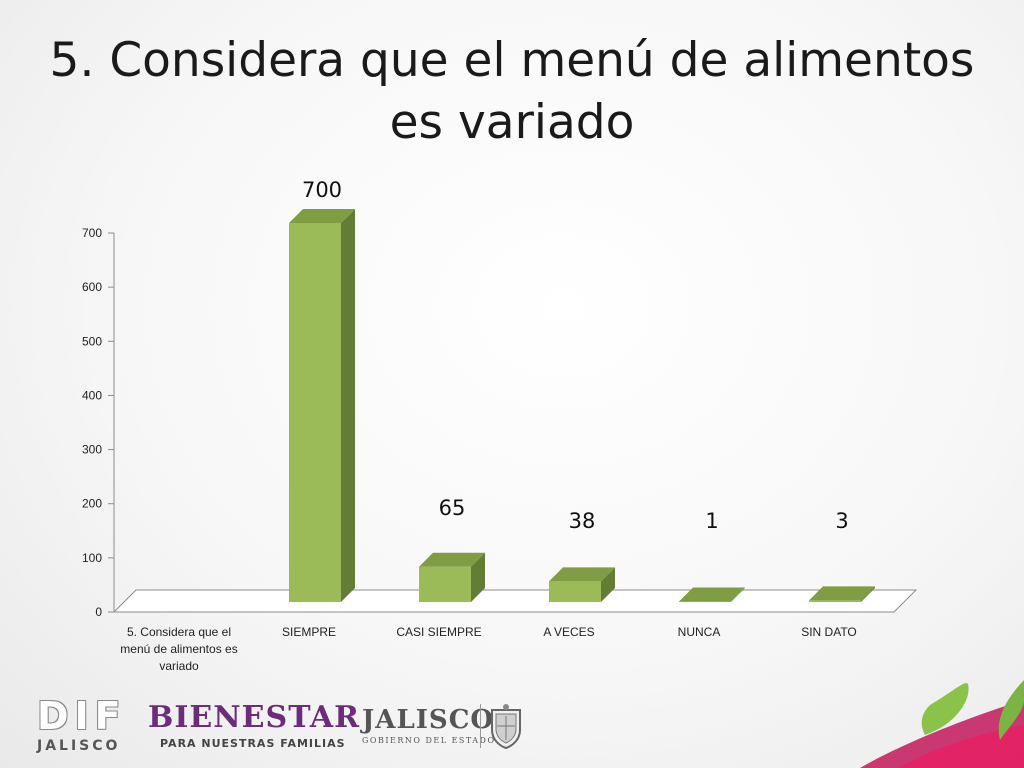  What do you see at coordinates (428, 720) in the screenshot?
I see `jalisco-logo-text: JALISCO` at bounding box center [428, 720].